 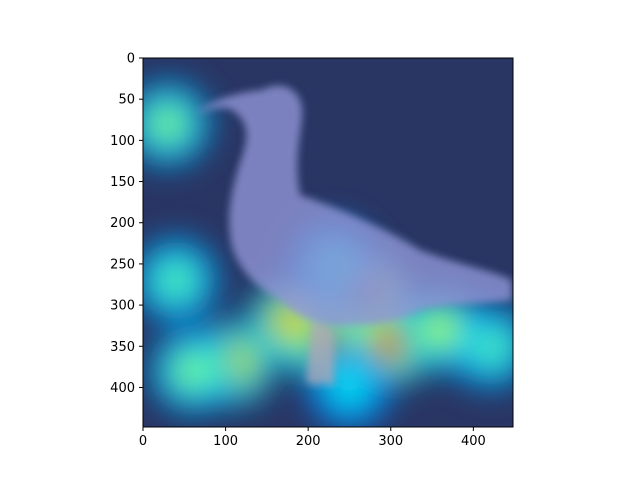 What do you see at coordinates (122, 182) in the screenshot?
I see `y-tick-label: 150` at bounding box center [122, 182].